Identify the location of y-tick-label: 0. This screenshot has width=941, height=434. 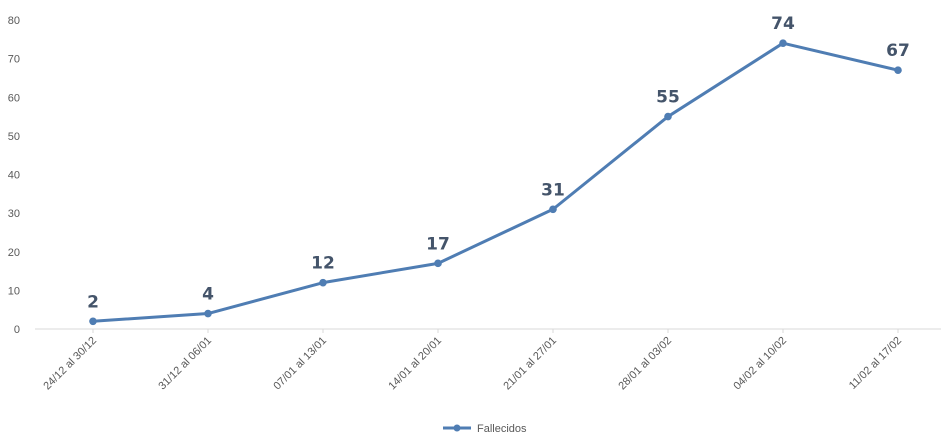
(17, 330).